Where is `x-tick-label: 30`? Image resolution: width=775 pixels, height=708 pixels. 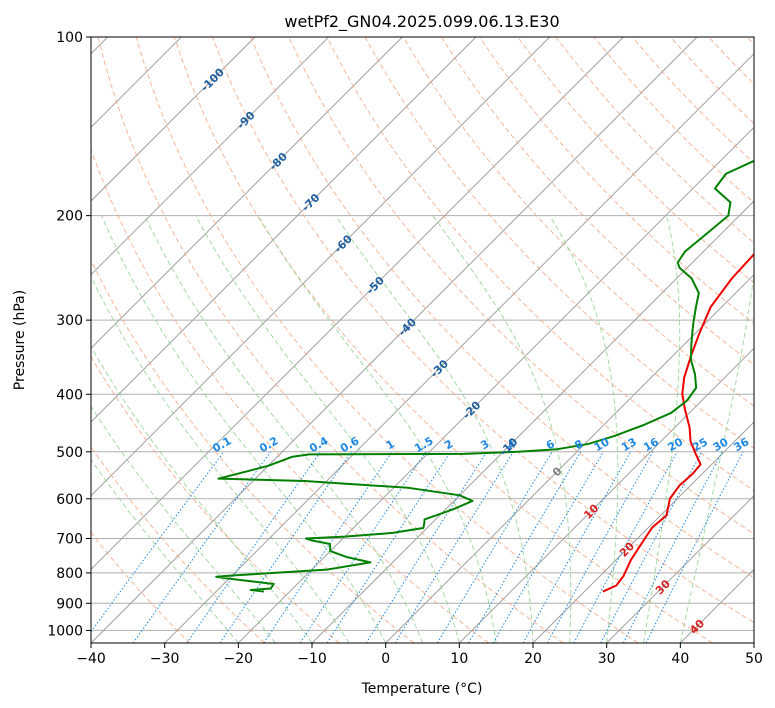 x-tick-label: 30 is located at coordinates (607, 659).